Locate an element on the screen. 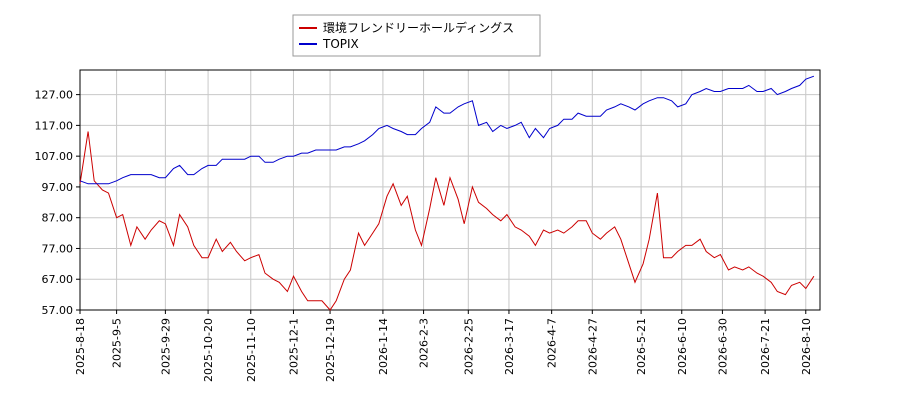  y-tick-label: 57.00 is located at coordinates (58, 310).